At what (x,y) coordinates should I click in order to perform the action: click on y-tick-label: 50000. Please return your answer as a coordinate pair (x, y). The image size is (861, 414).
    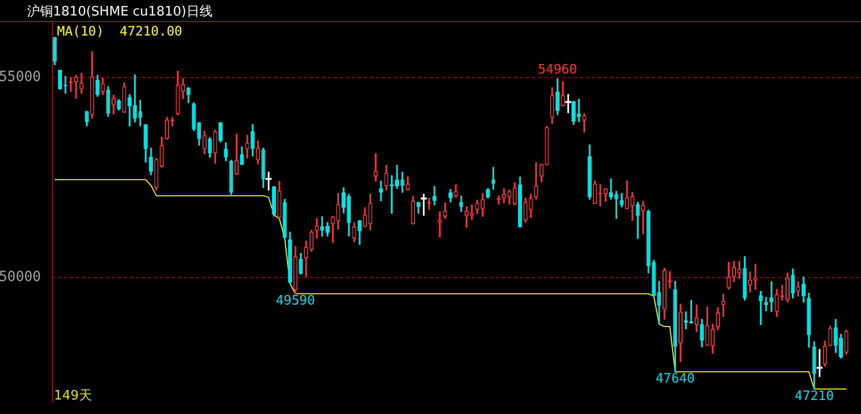
    Looking at the image, I should click on (20, 276).